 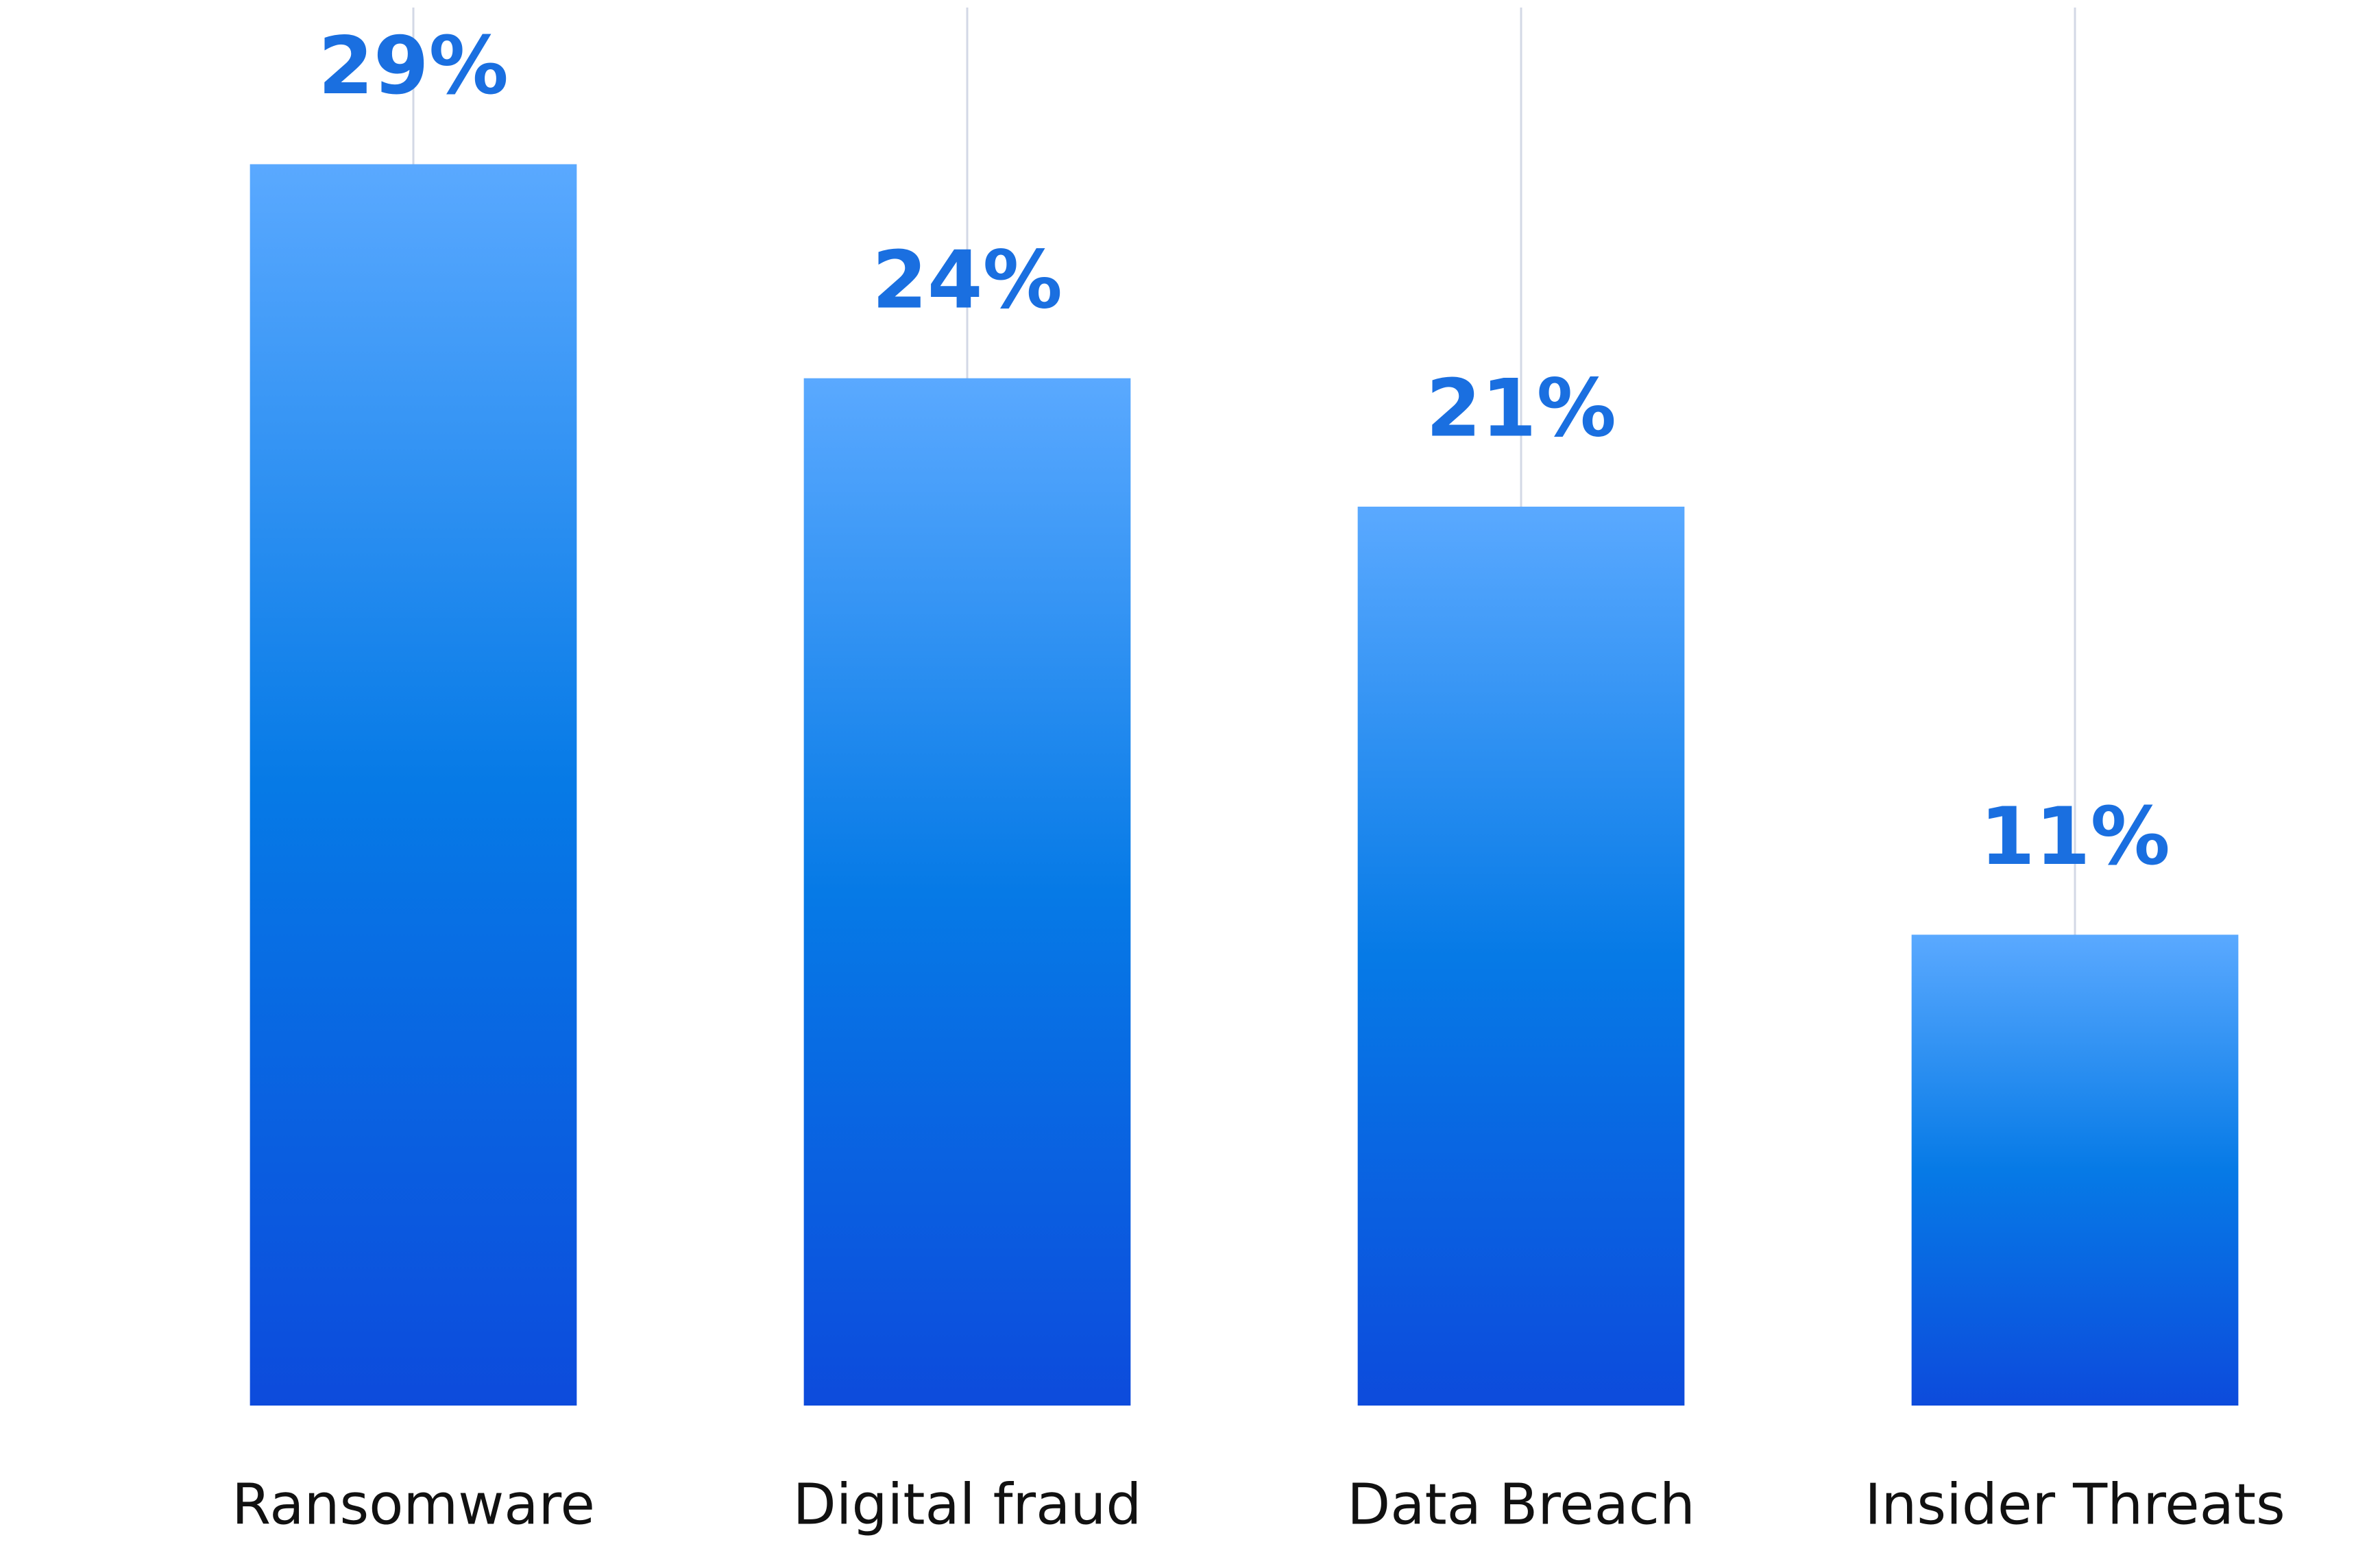 I want to click on x-tick-label: Ransomware, so click(x=413, y=1504).